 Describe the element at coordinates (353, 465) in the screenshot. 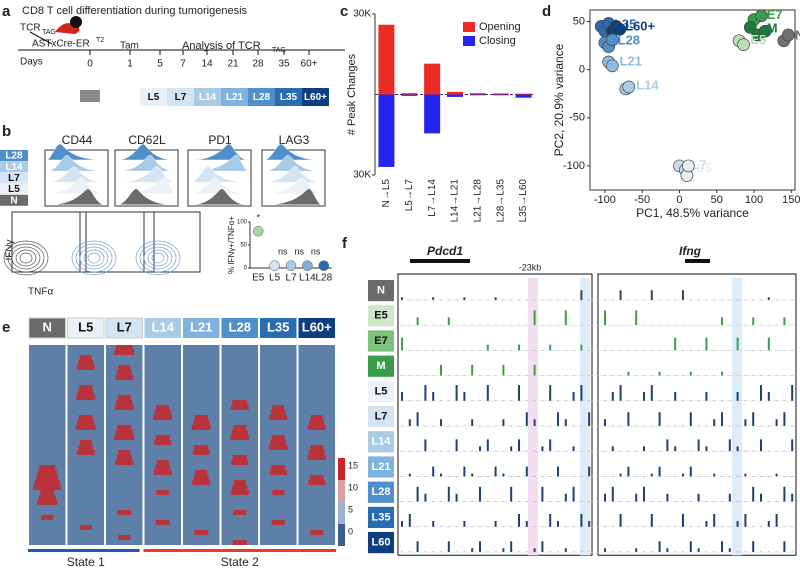

I see `colorbar-label: 15` at that location.